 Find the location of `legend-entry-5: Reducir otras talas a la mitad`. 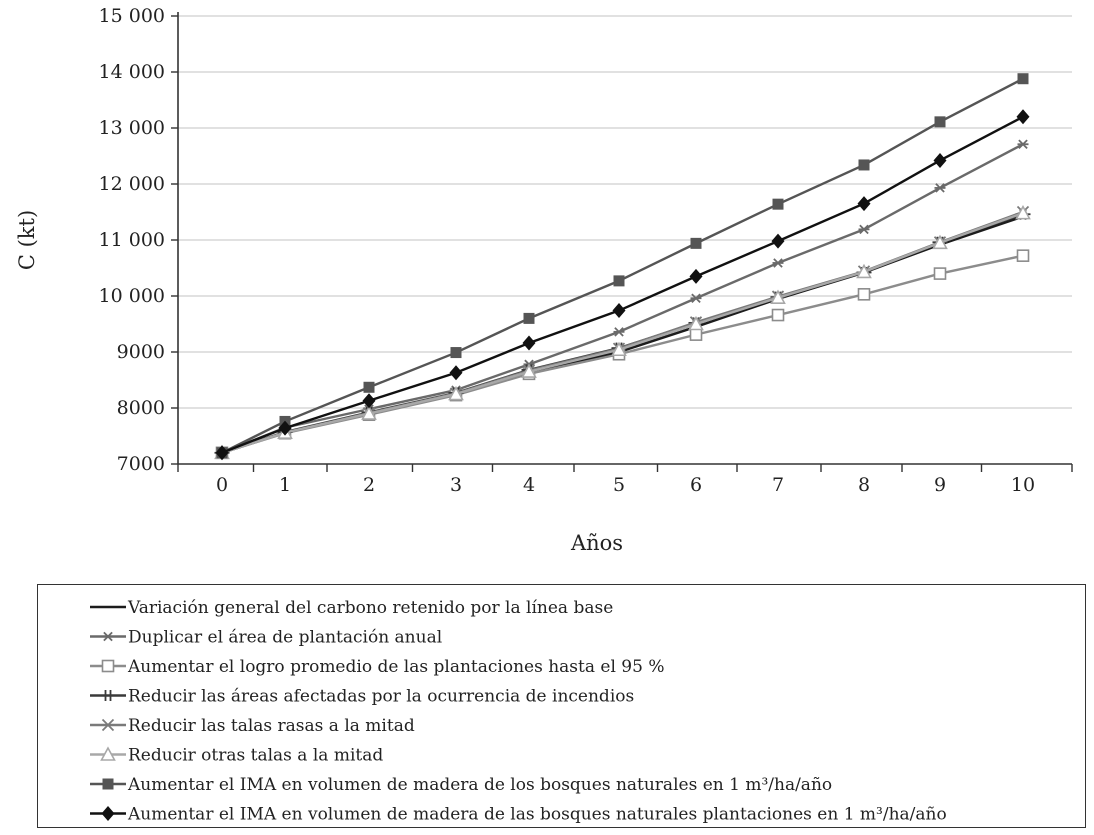

legend-entry-5: Reducir otras talas a la mitad is located at coordinates (236, 756).